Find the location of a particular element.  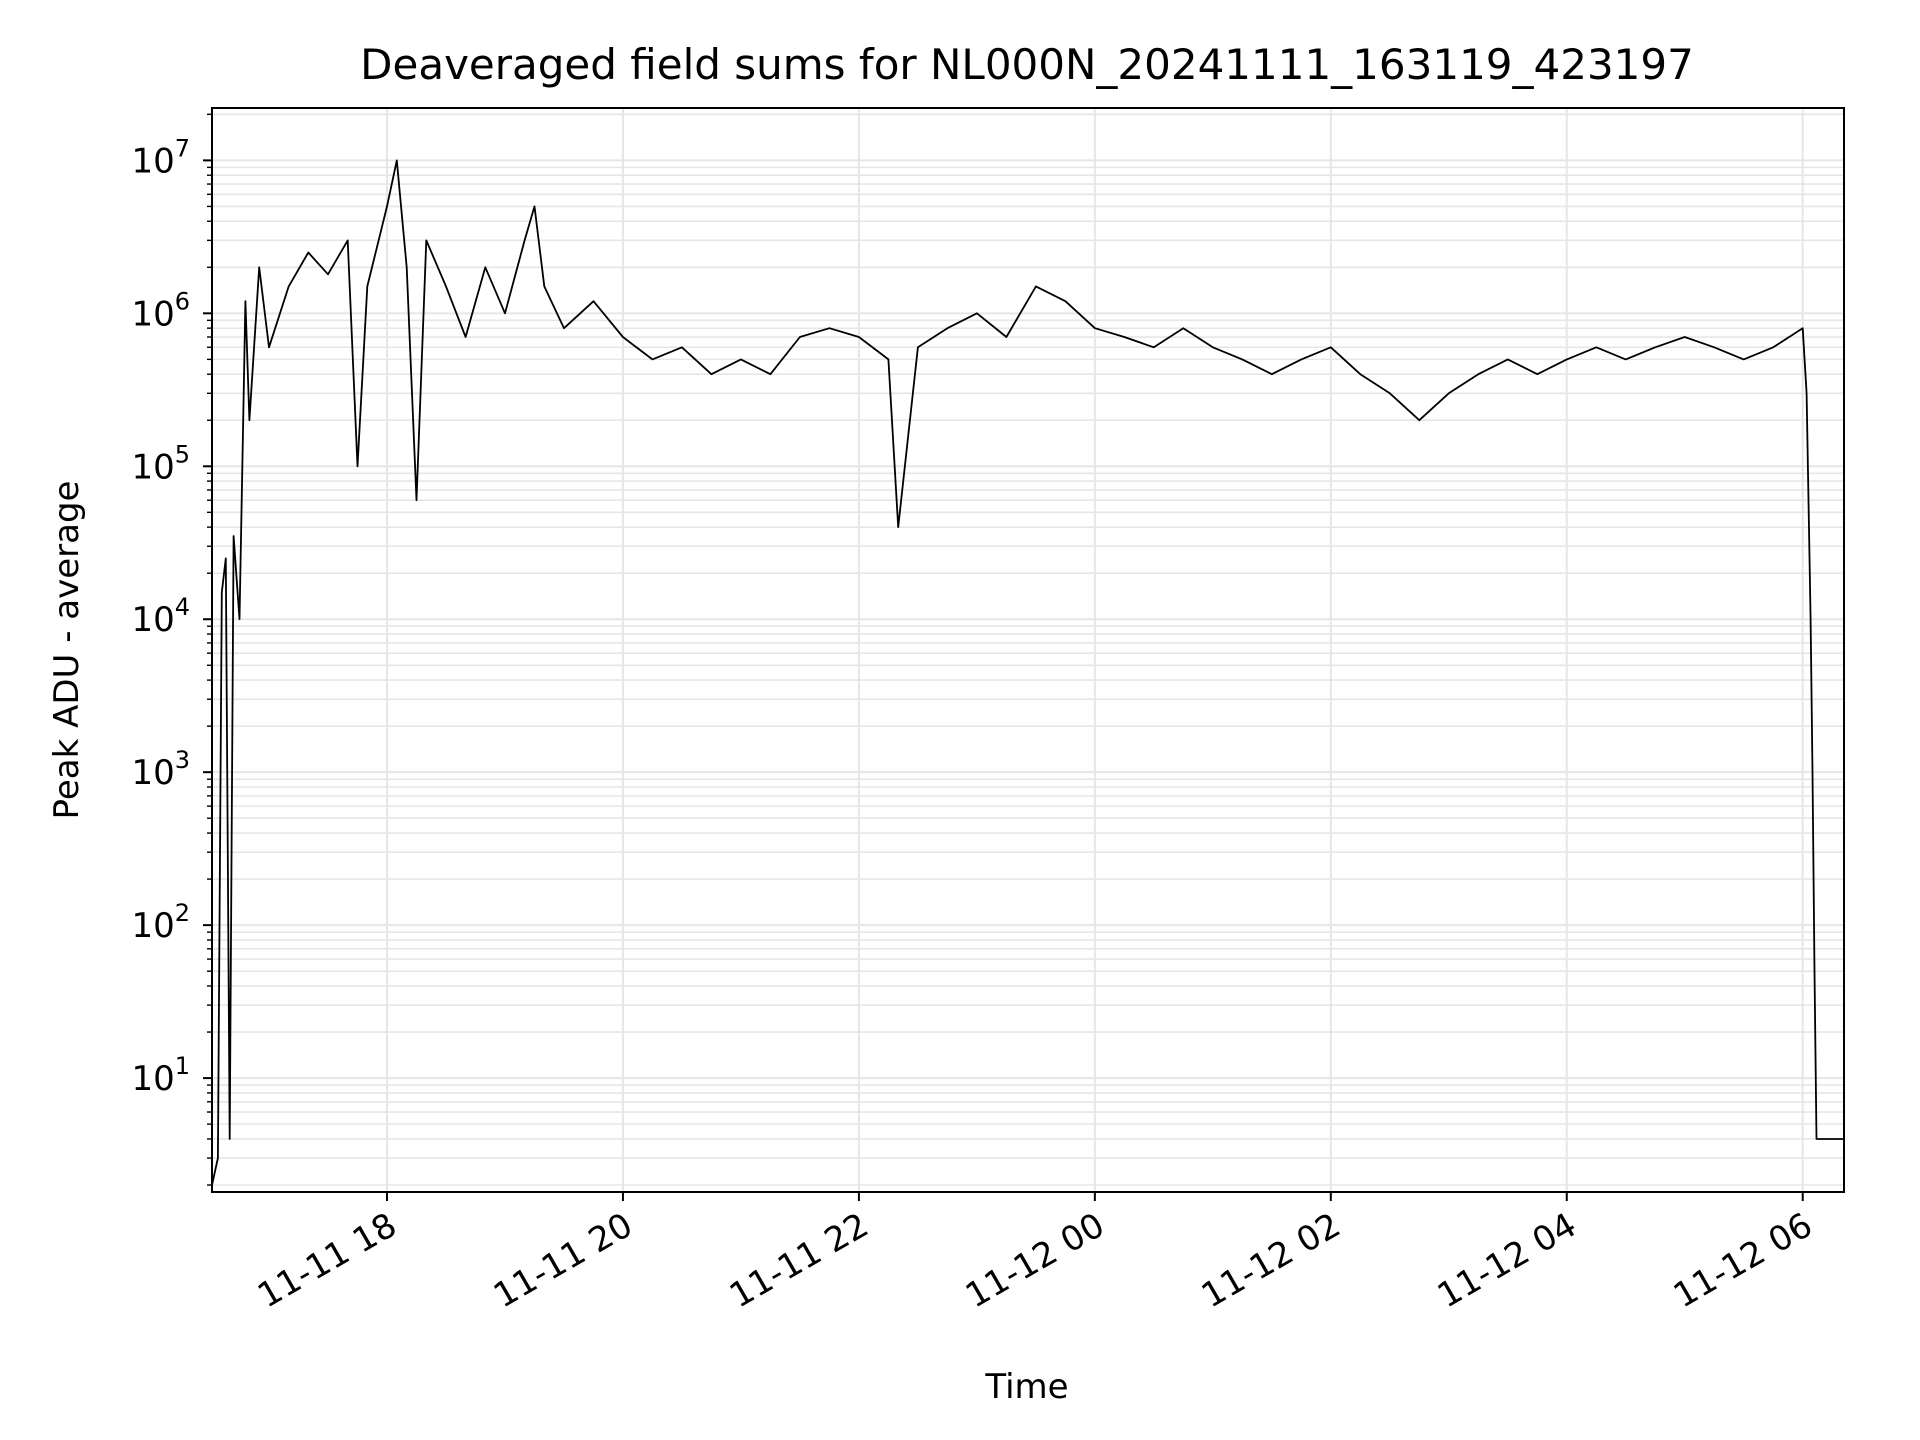

y-tick-exponent: 7 is located at coordinates (182, 148).